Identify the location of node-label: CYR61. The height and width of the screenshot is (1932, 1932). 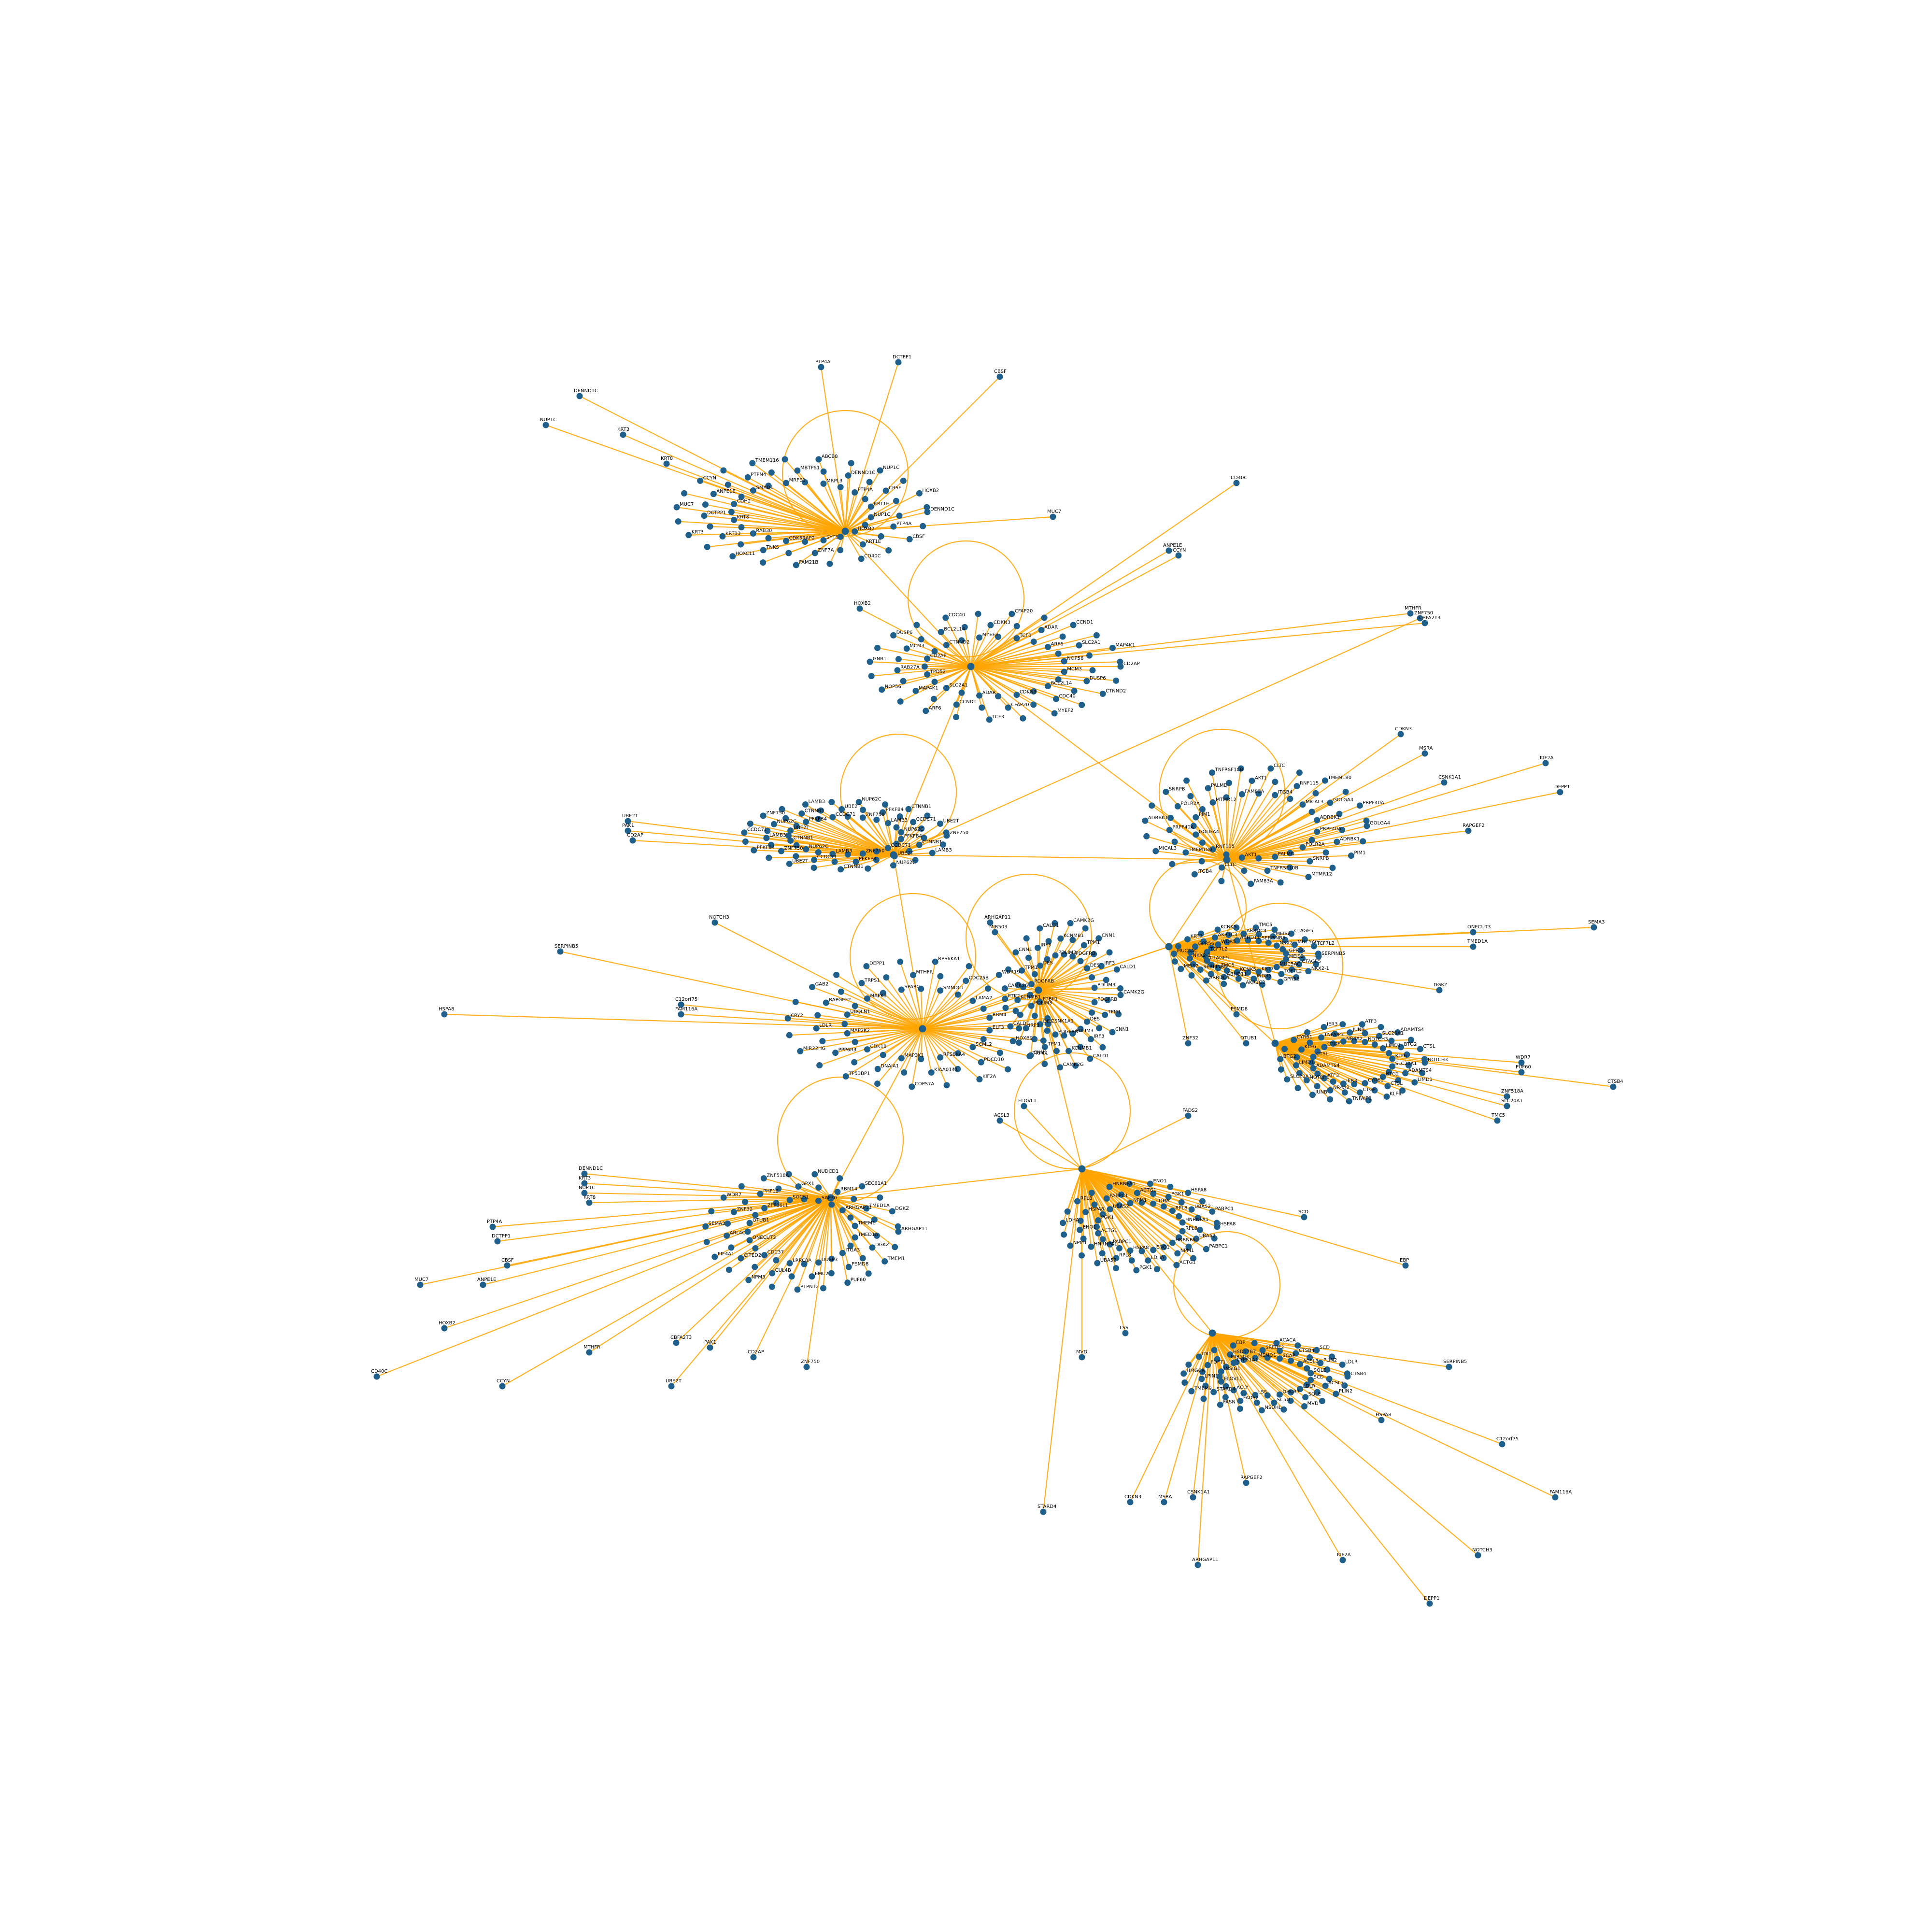
(1376, 1080).